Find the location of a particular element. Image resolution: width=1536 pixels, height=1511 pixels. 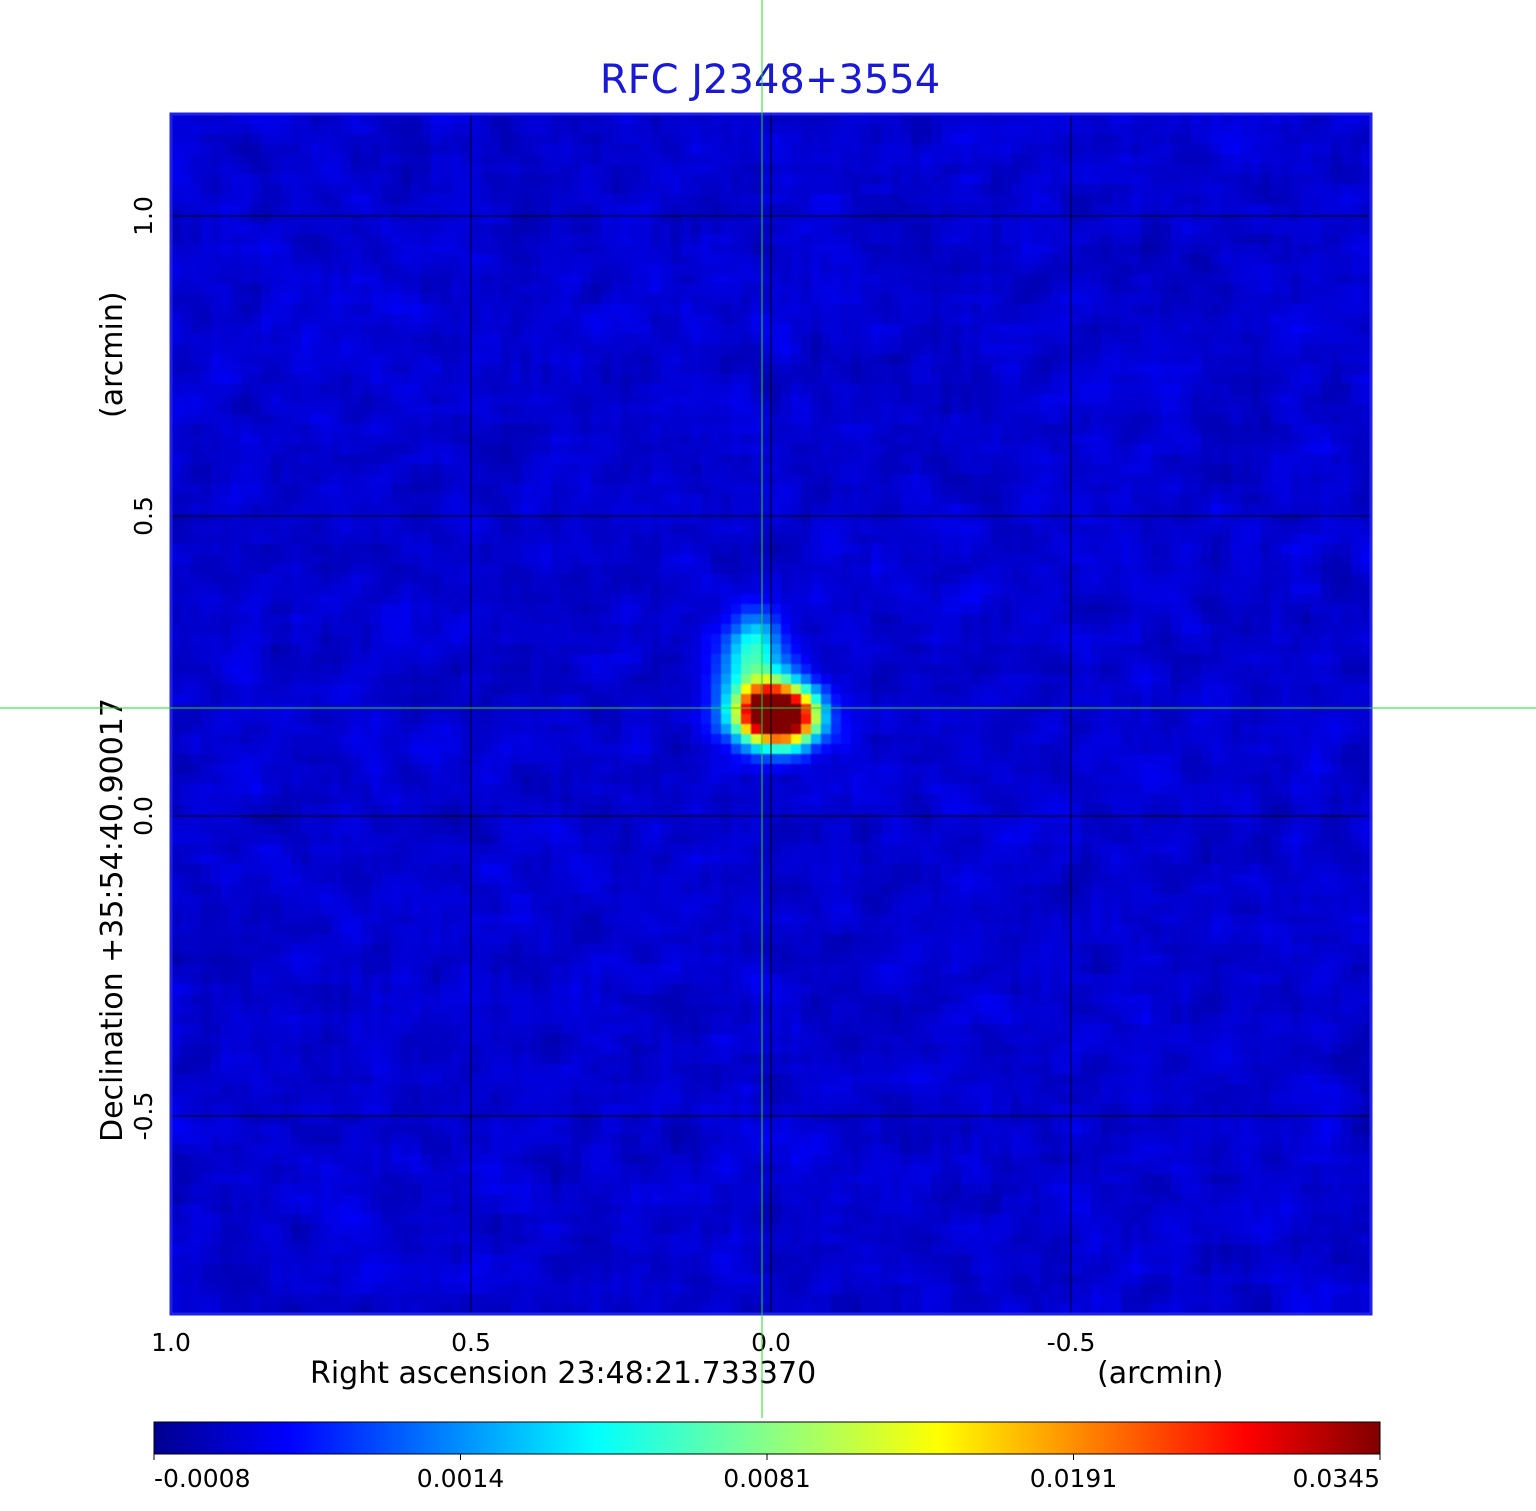

colorbar-ticks: -0.0008 0.0014 0.0081 0.0191 0.0345 is located at coordinates (767, 1473).